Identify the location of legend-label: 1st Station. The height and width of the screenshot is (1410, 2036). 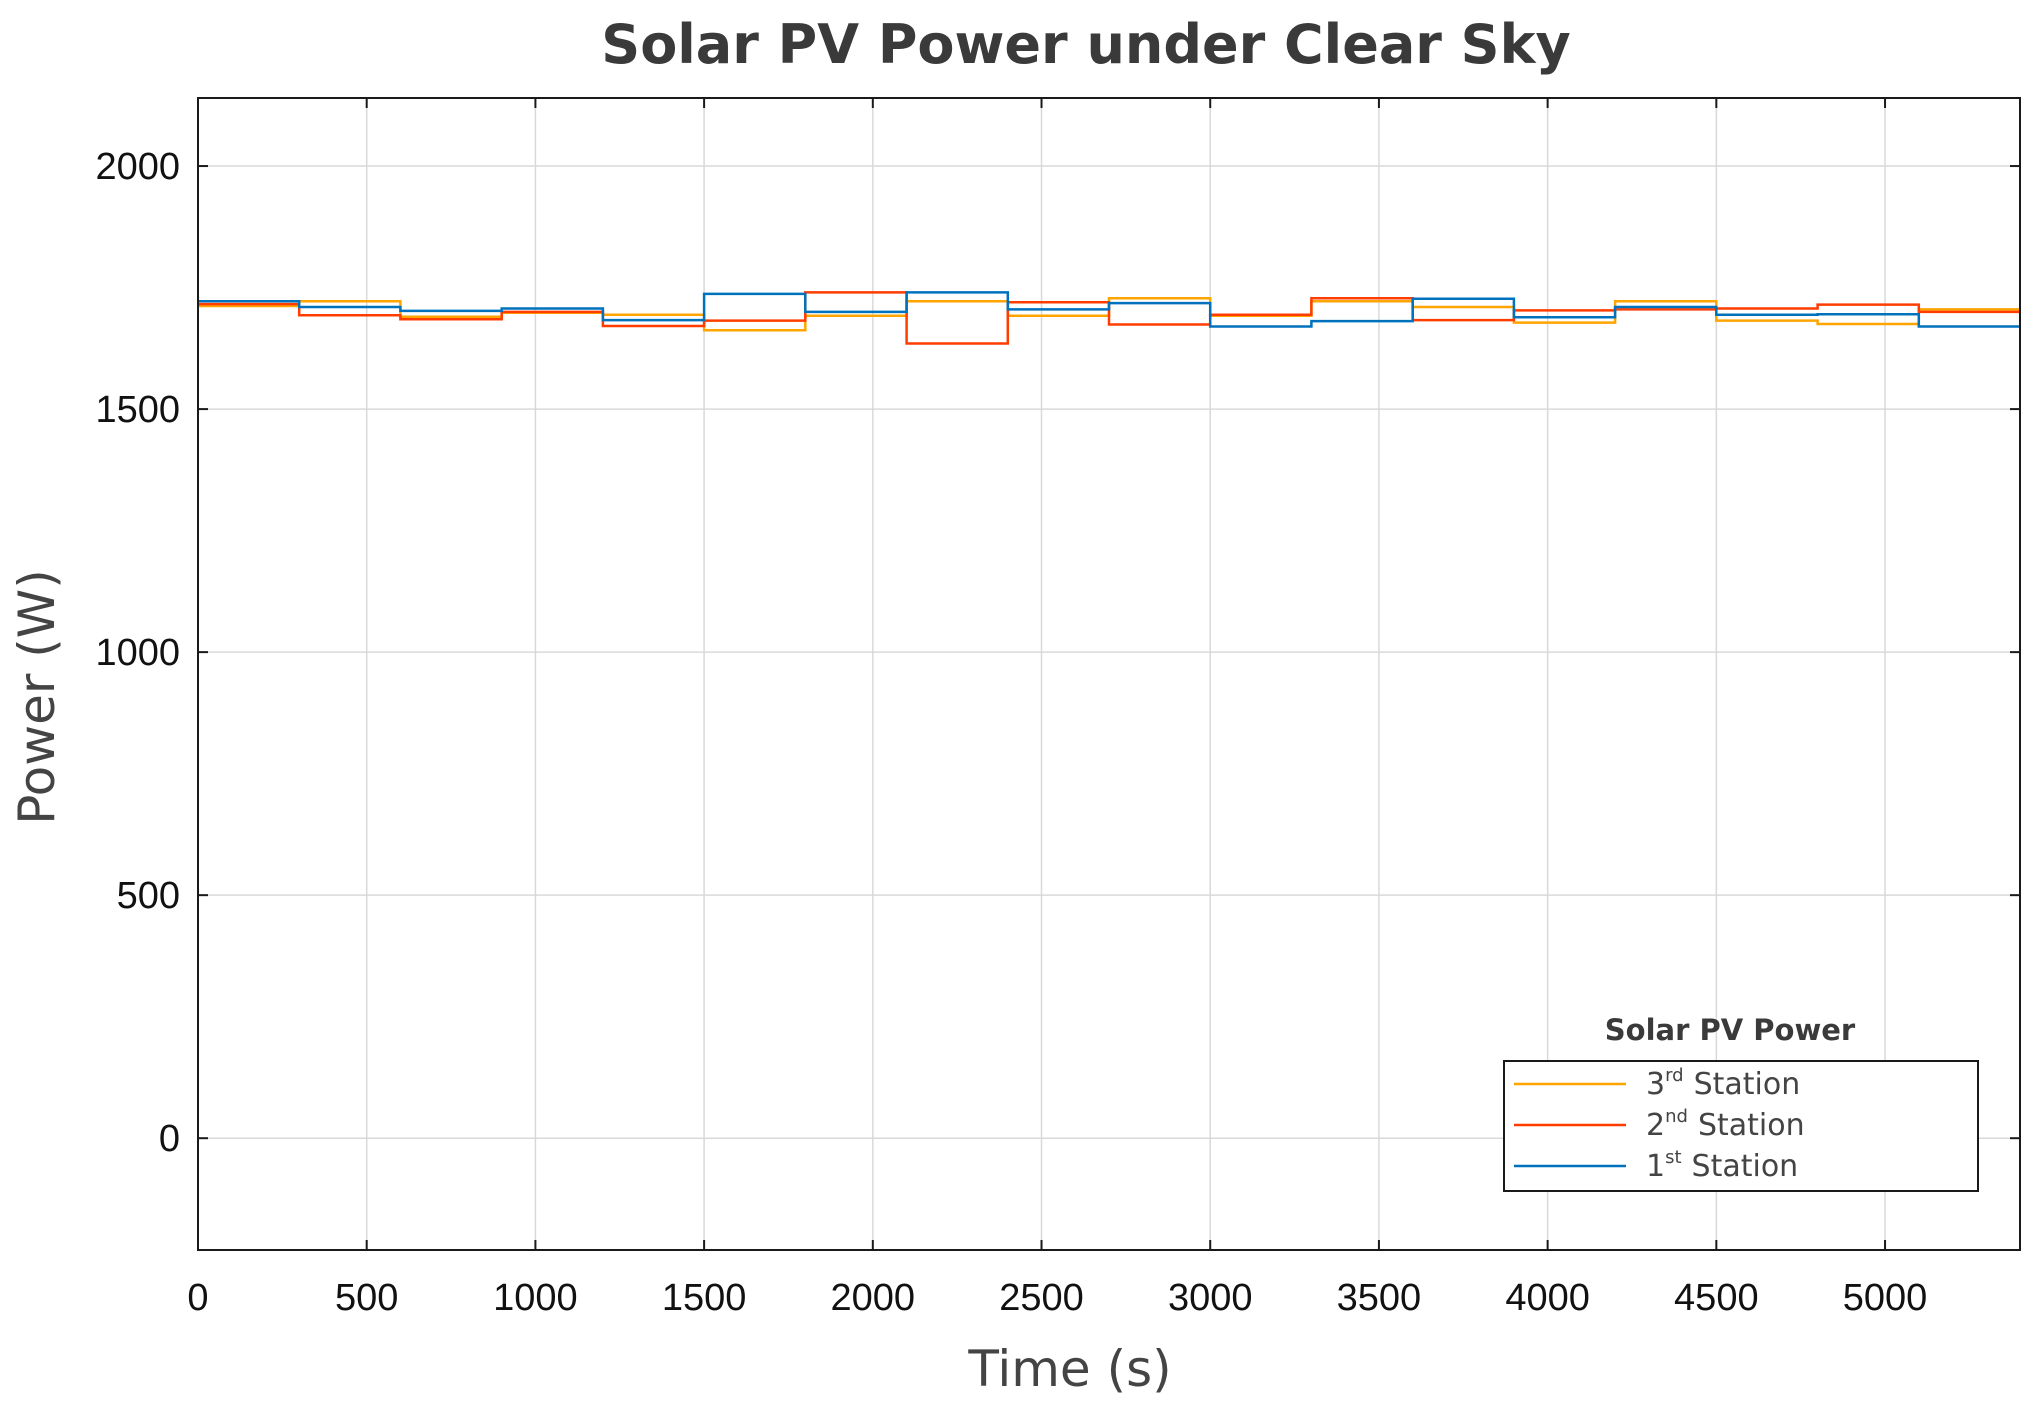
(1722, 1165).